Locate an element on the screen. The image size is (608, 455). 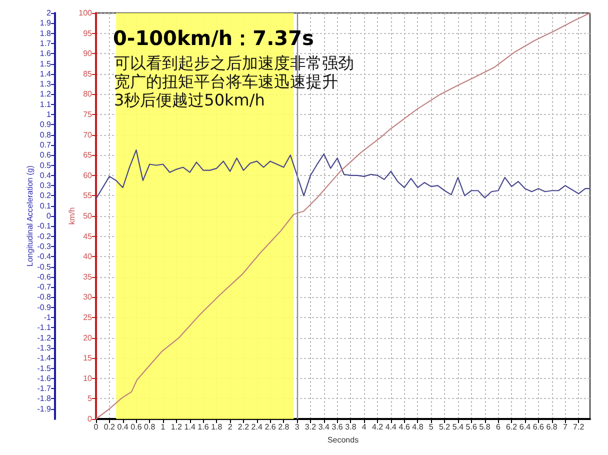
x-tick-label: 7 is located at coordinates (565, 427).